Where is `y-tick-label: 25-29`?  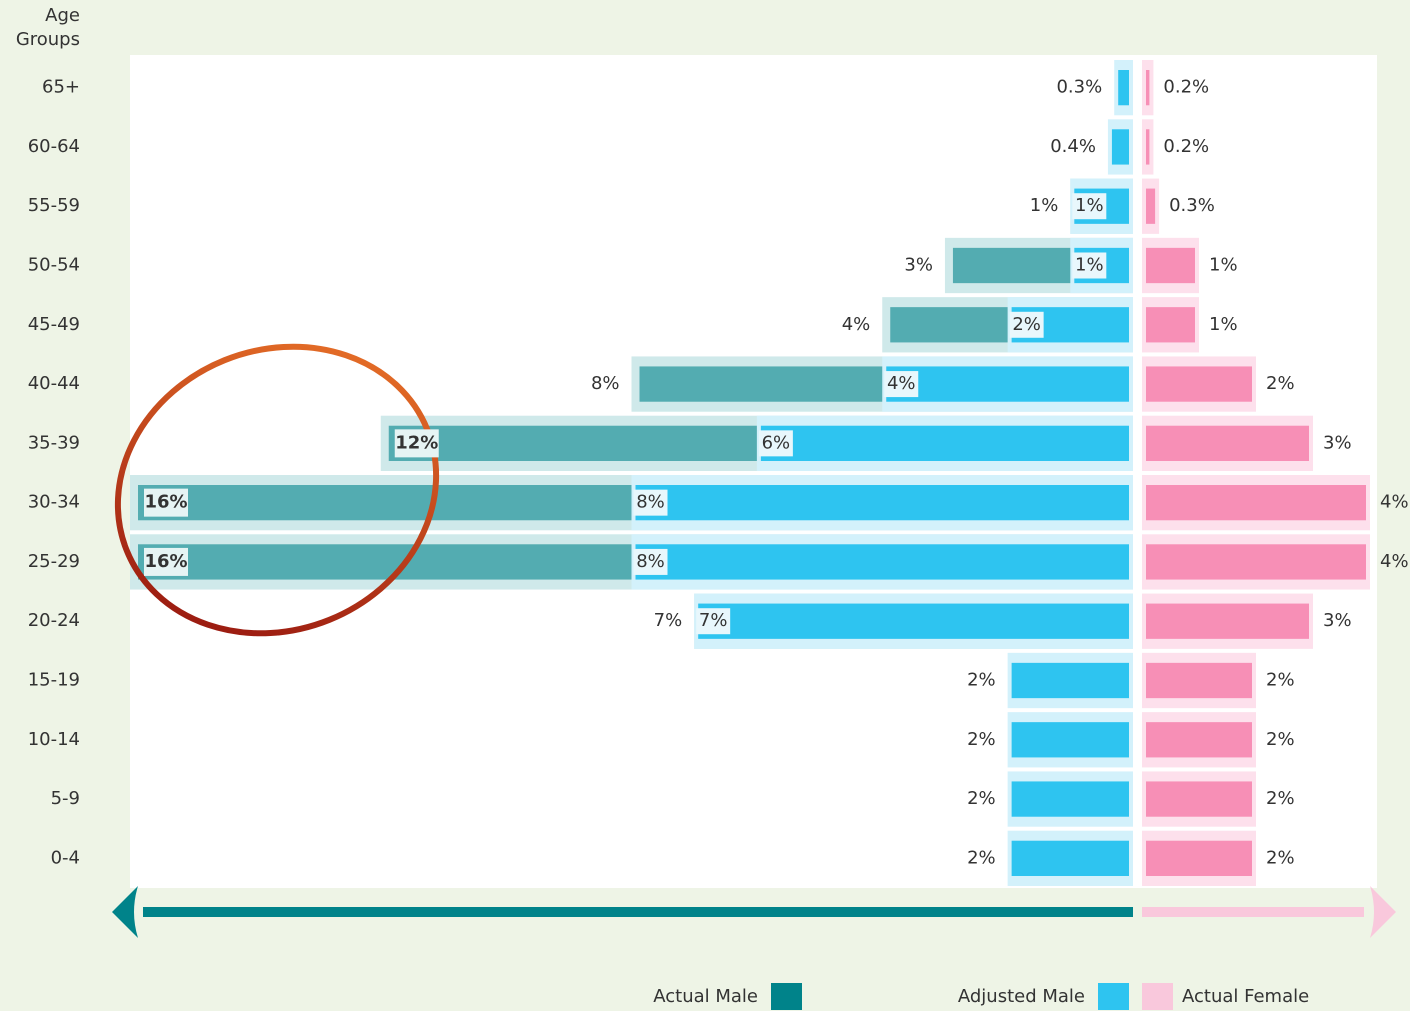 y-tick-label: 25-29 is located at coordinates (54, 561).